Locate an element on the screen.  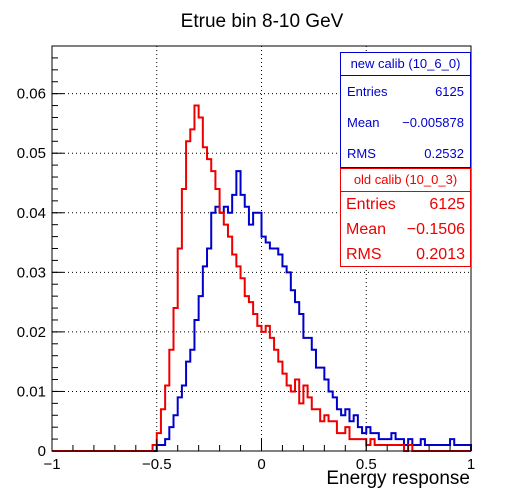
y-tick-label: 0.05 is located at coordinates (31, 153).